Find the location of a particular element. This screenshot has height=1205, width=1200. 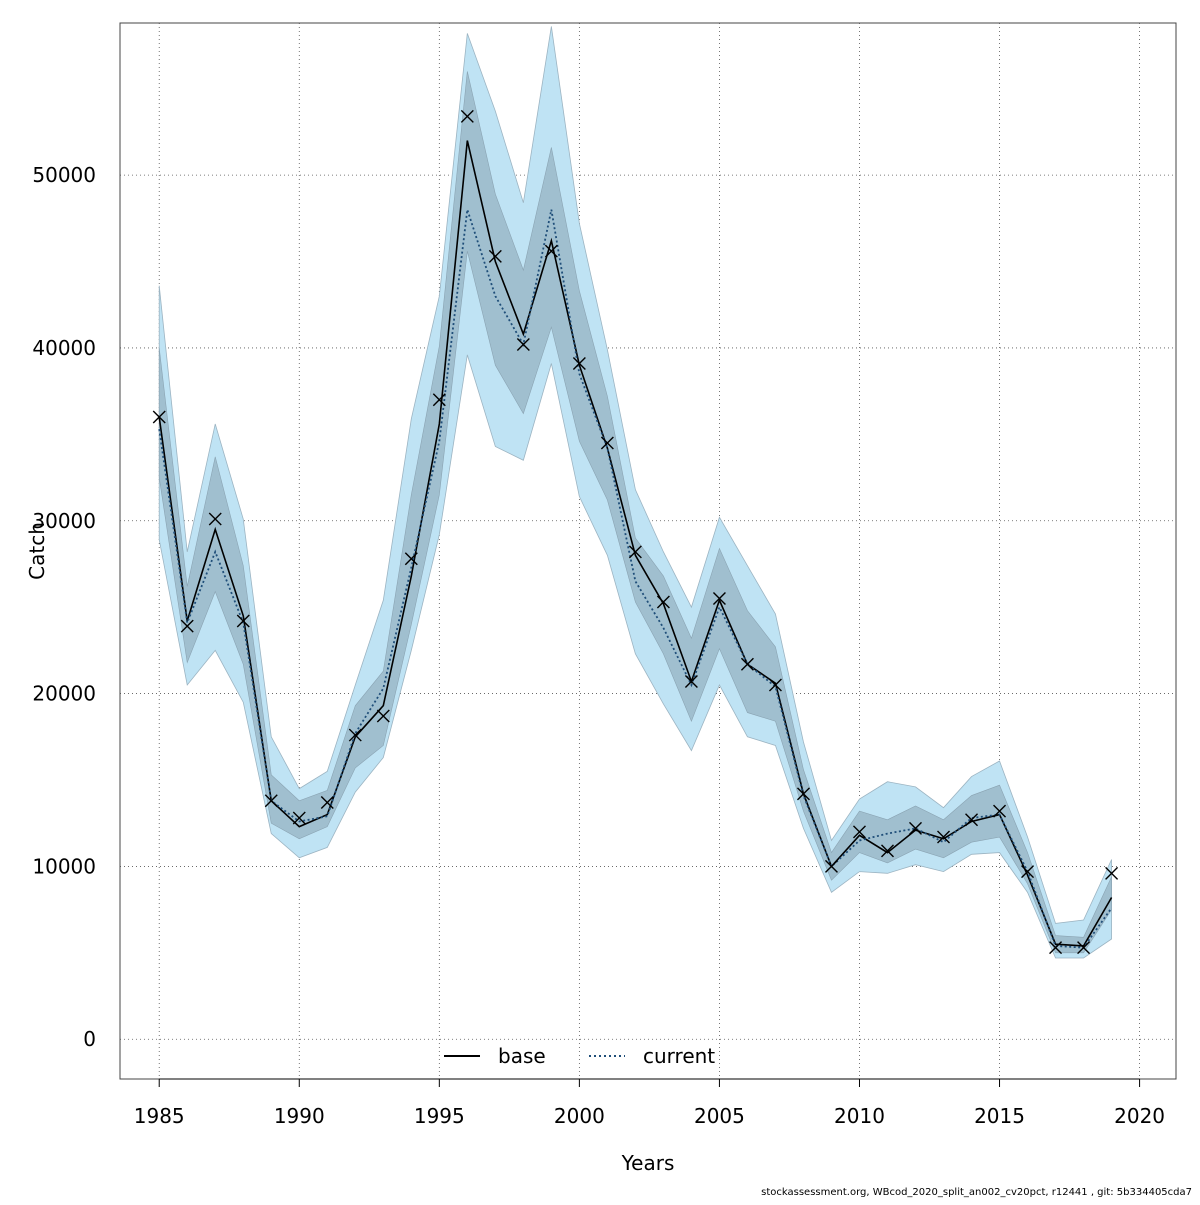

y-tick-label: 40000 is located at coordinates (64, 348).